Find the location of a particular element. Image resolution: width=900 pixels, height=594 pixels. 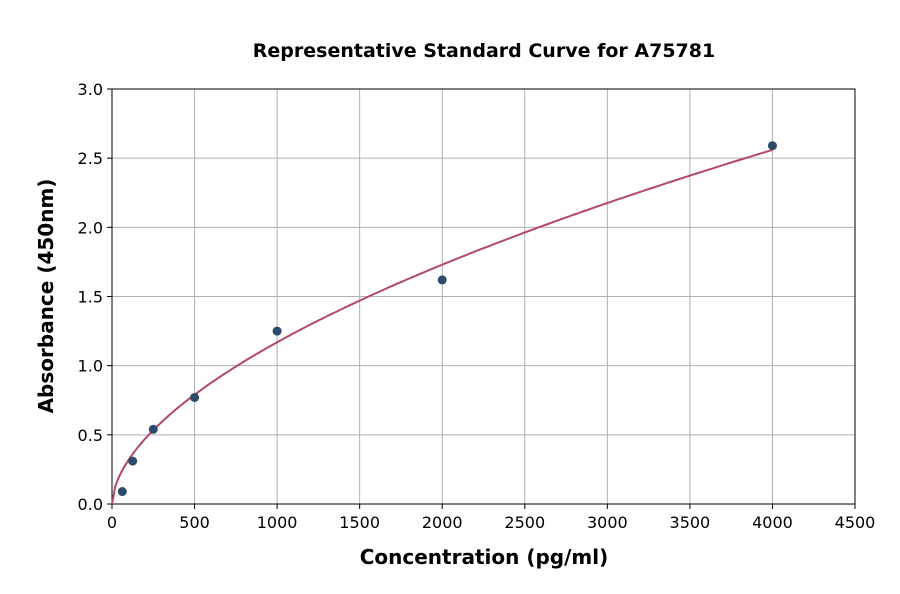

x-tick-label: 500 is located at coordinates (194, 522).